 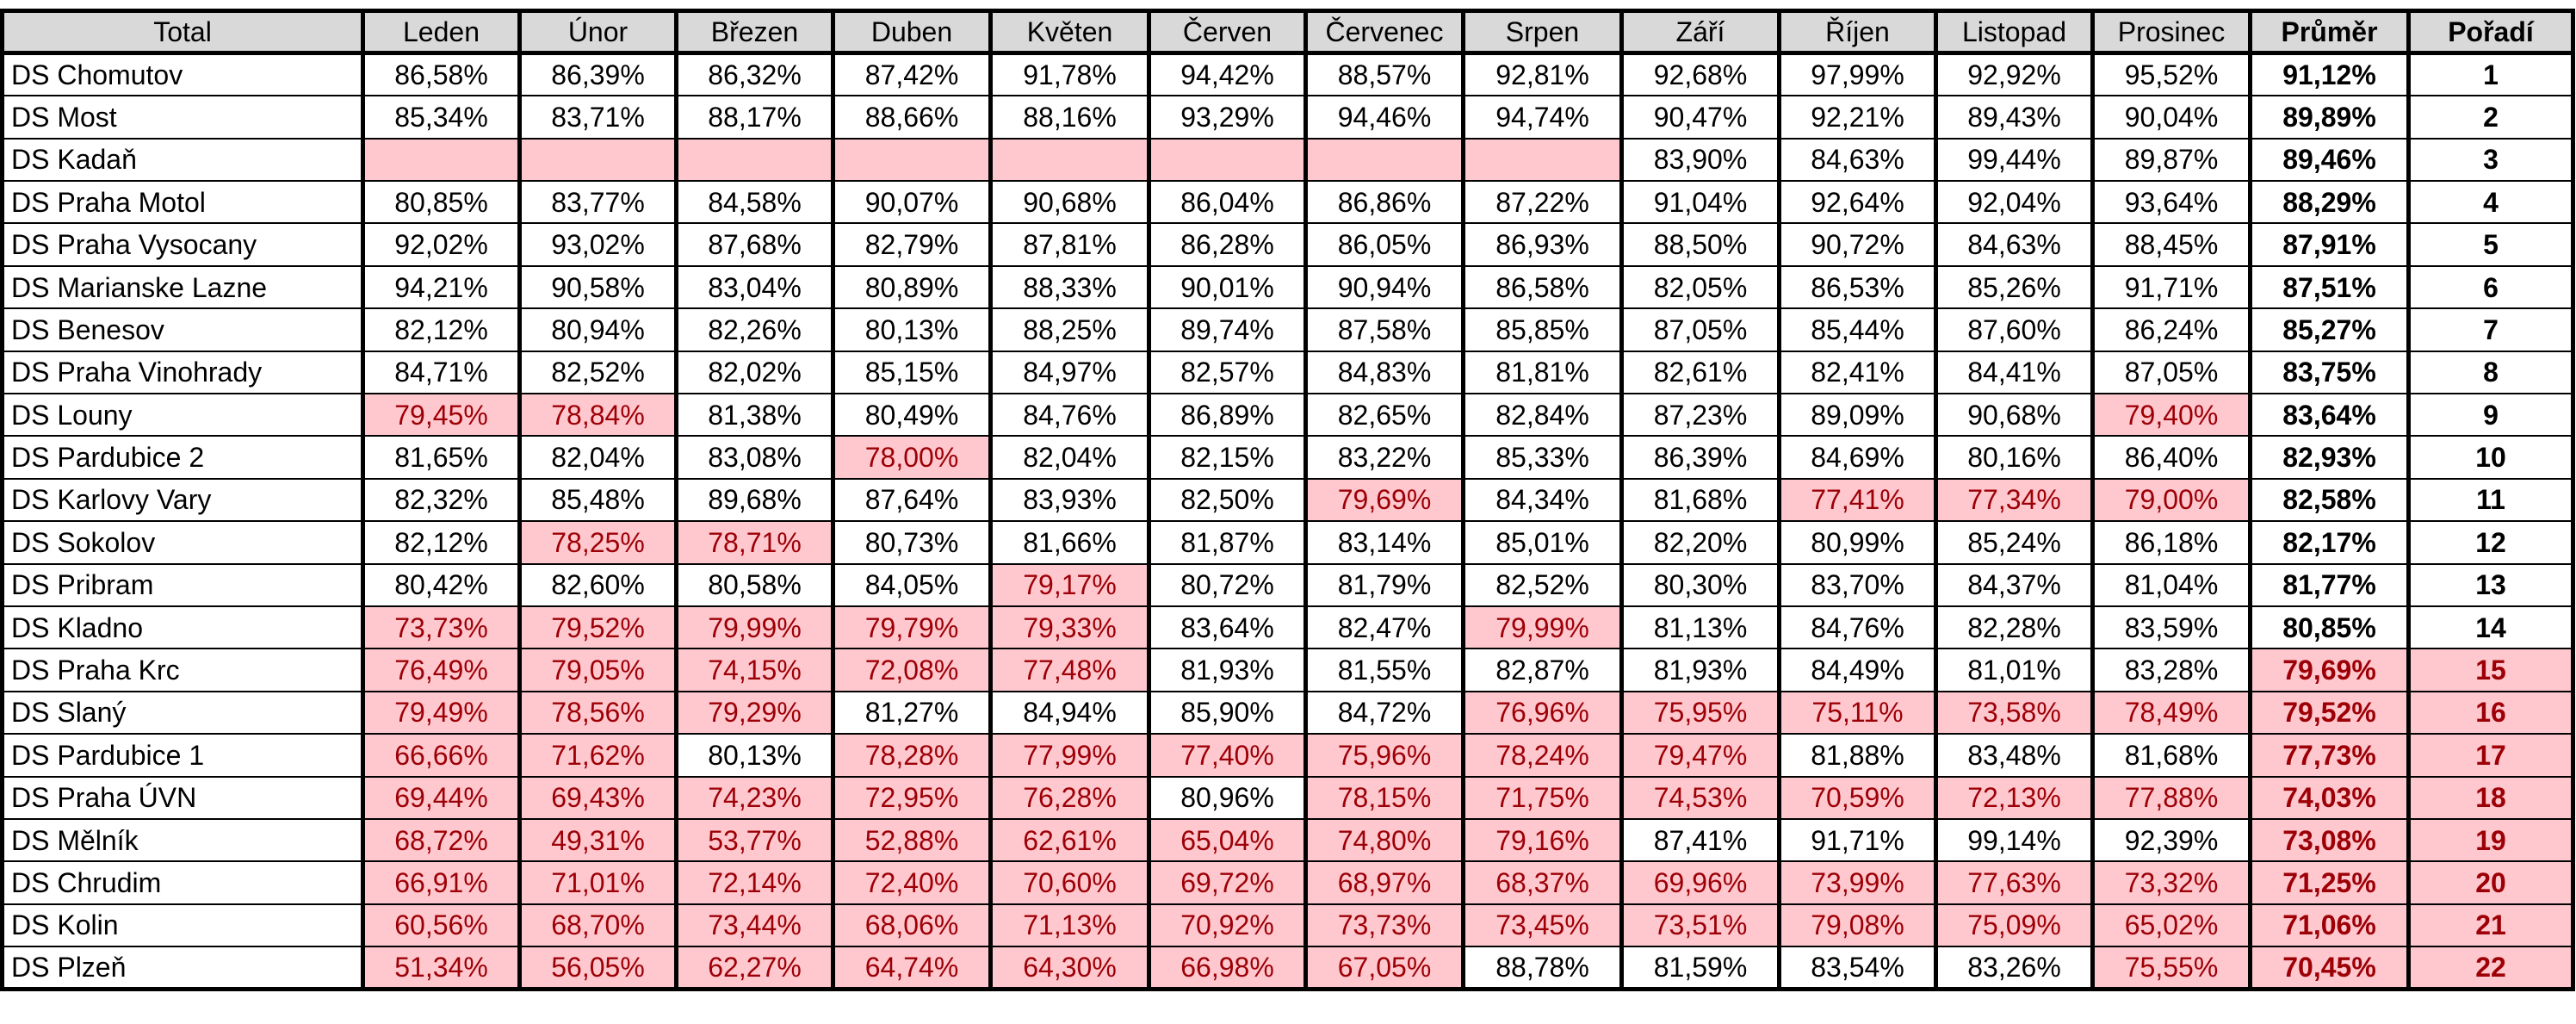 What do you see at coordinates (755, 117) in the screenshot?
I see `month-value-cell: 88,17%` at bounding box center [755, 117].